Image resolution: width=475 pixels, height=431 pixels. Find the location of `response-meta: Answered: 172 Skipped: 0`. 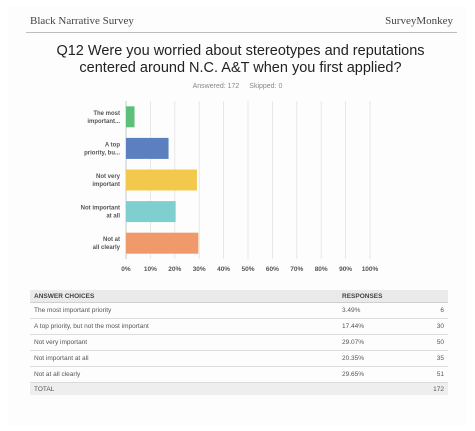

response-meta: Answered: 172 Skipped: 0 is located at coordinates (237, 86).